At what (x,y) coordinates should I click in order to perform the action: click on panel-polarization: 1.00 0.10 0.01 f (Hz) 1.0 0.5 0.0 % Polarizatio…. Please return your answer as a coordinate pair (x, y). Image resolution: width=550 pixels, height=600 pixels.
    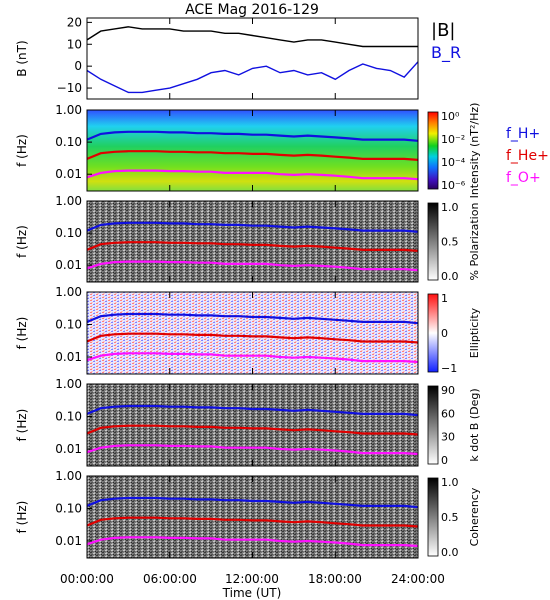
    Looking at the image, I should click on (248, 238).